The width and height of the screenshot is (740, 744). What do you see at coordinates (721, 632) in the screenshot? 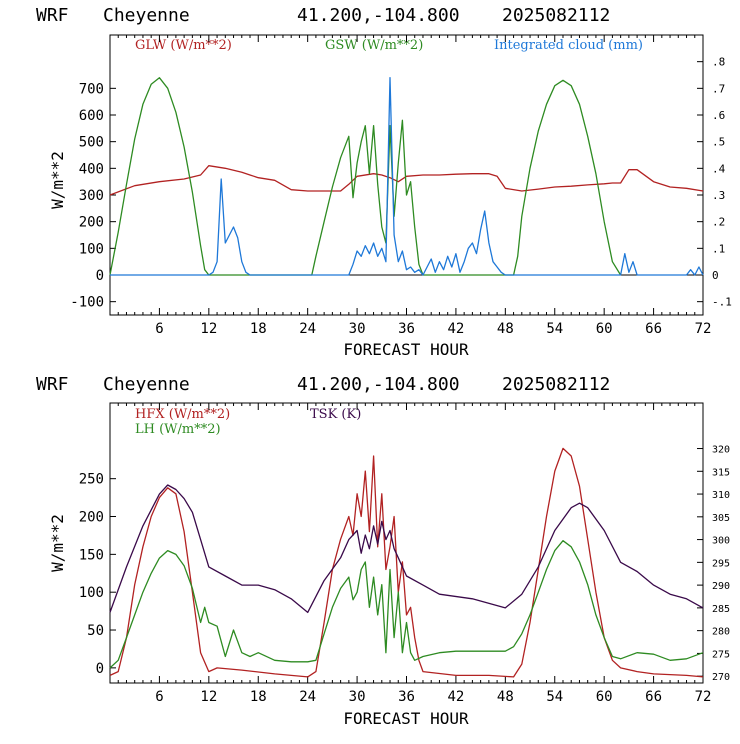
I see `y2-tick-label: 280` at bounding box center [721, 632].